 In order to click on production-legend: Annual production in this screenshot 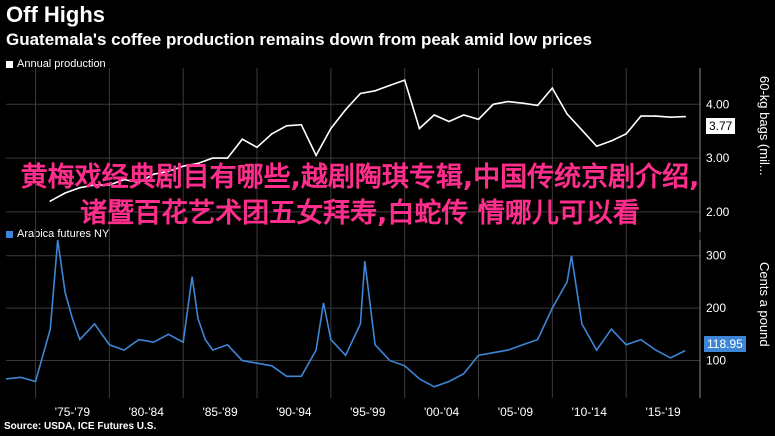, I will do `click(56, 64)`.